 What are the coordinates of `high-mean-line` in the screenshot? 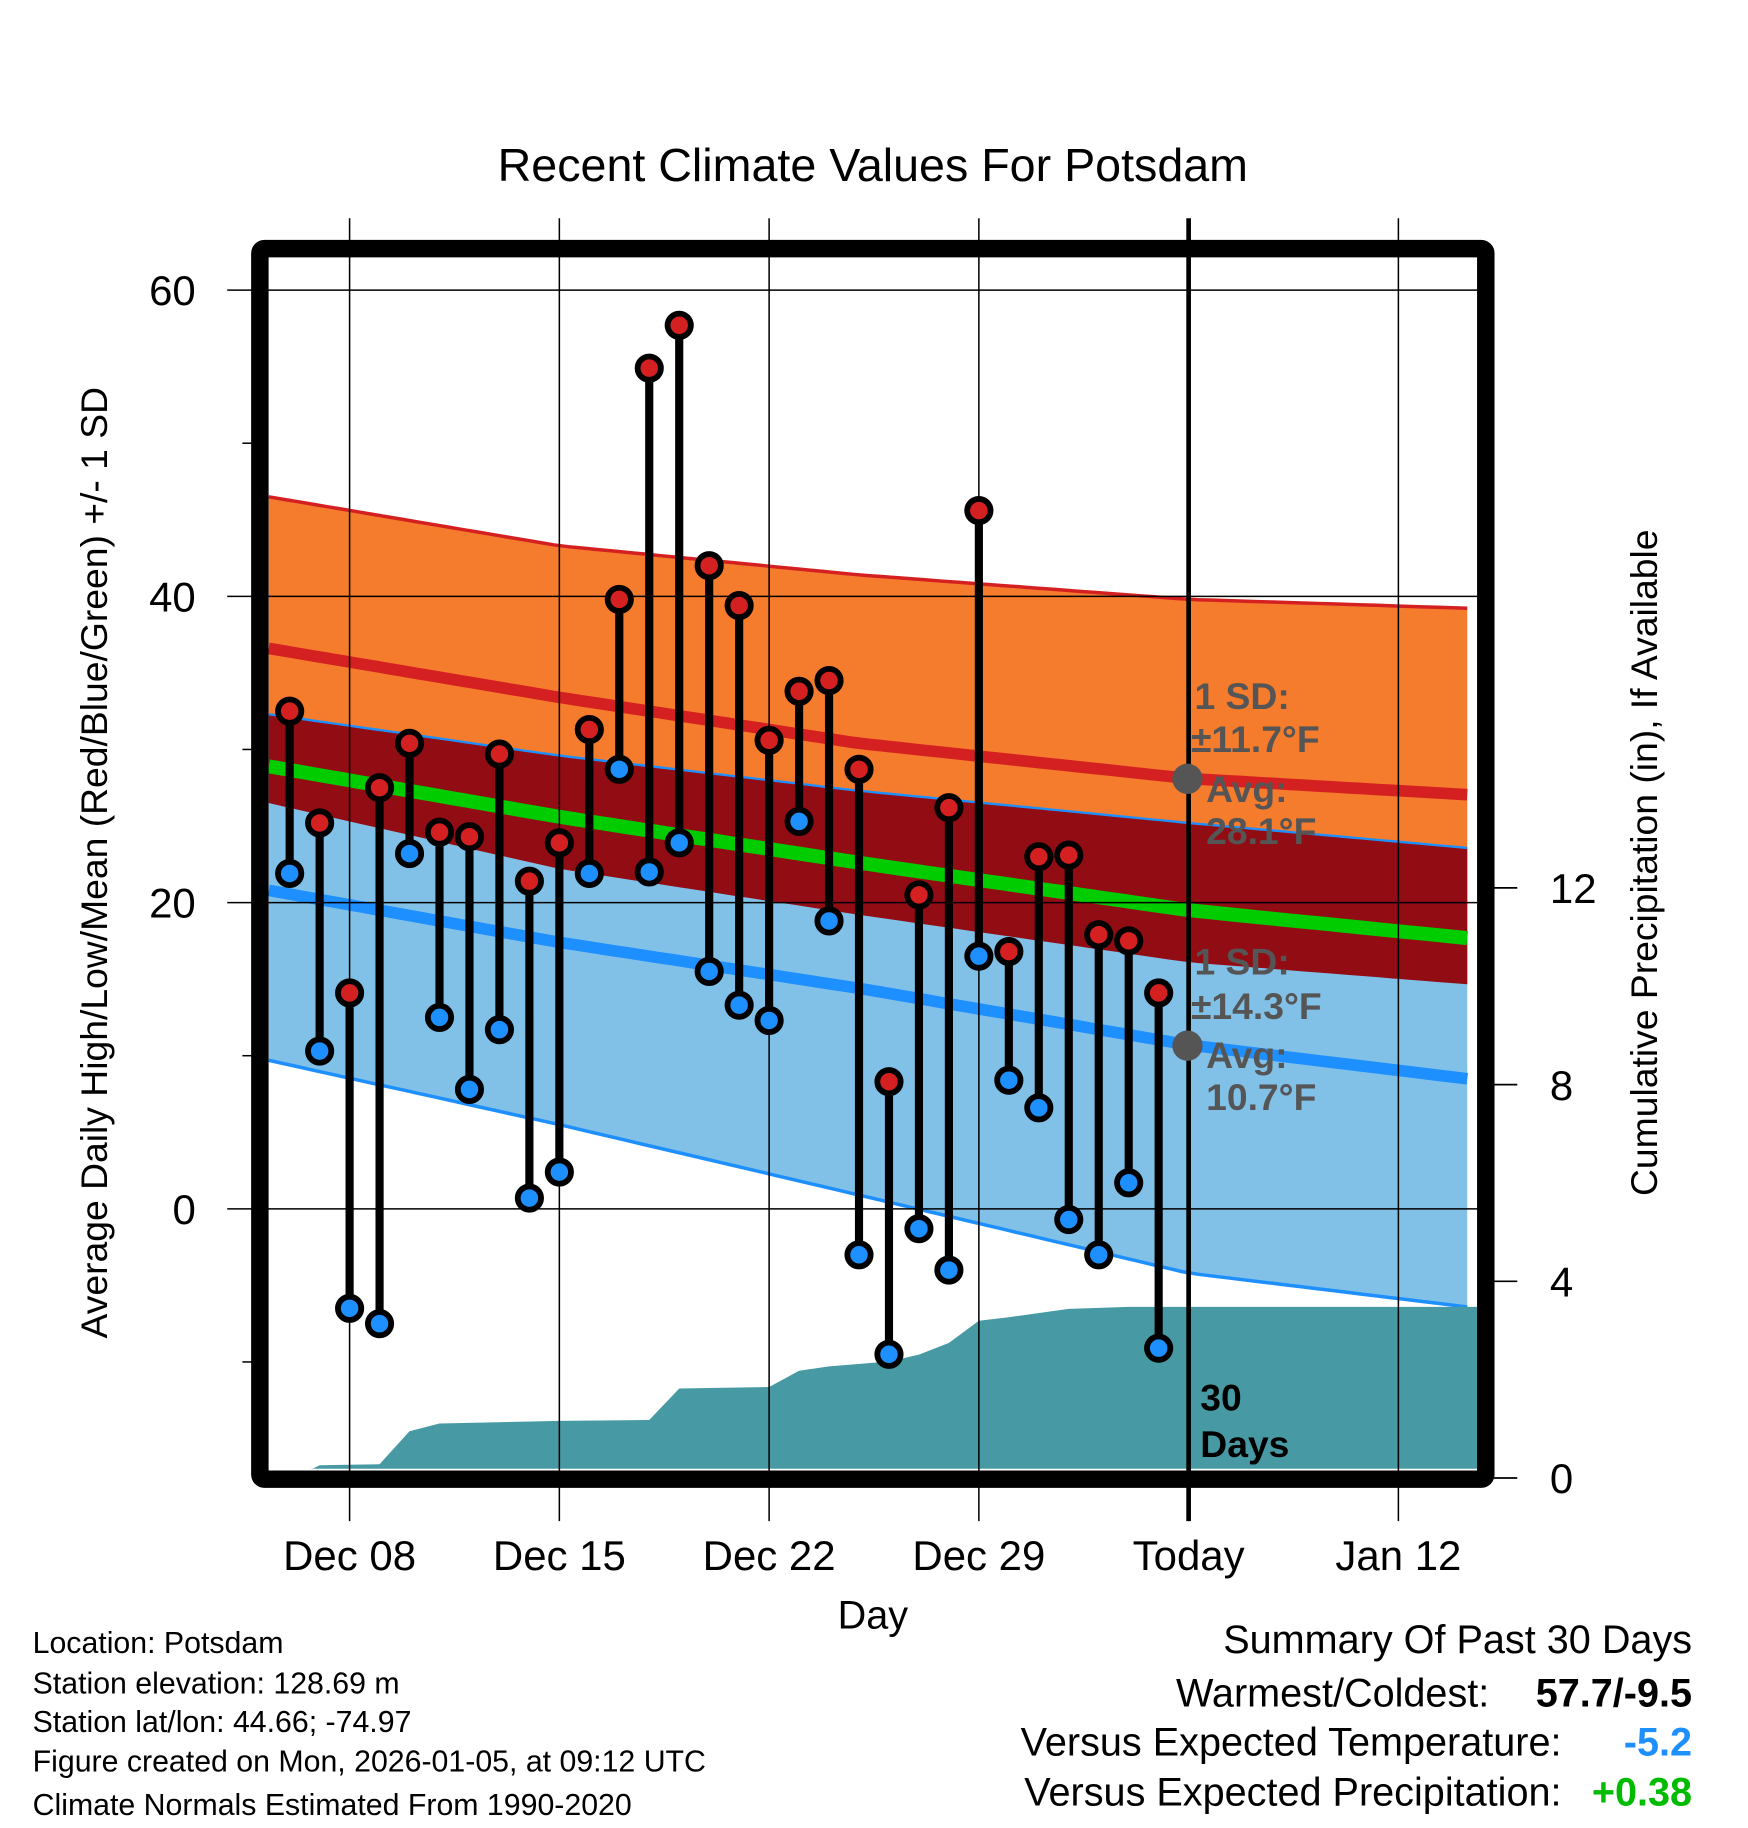 It's located at (868, 721).